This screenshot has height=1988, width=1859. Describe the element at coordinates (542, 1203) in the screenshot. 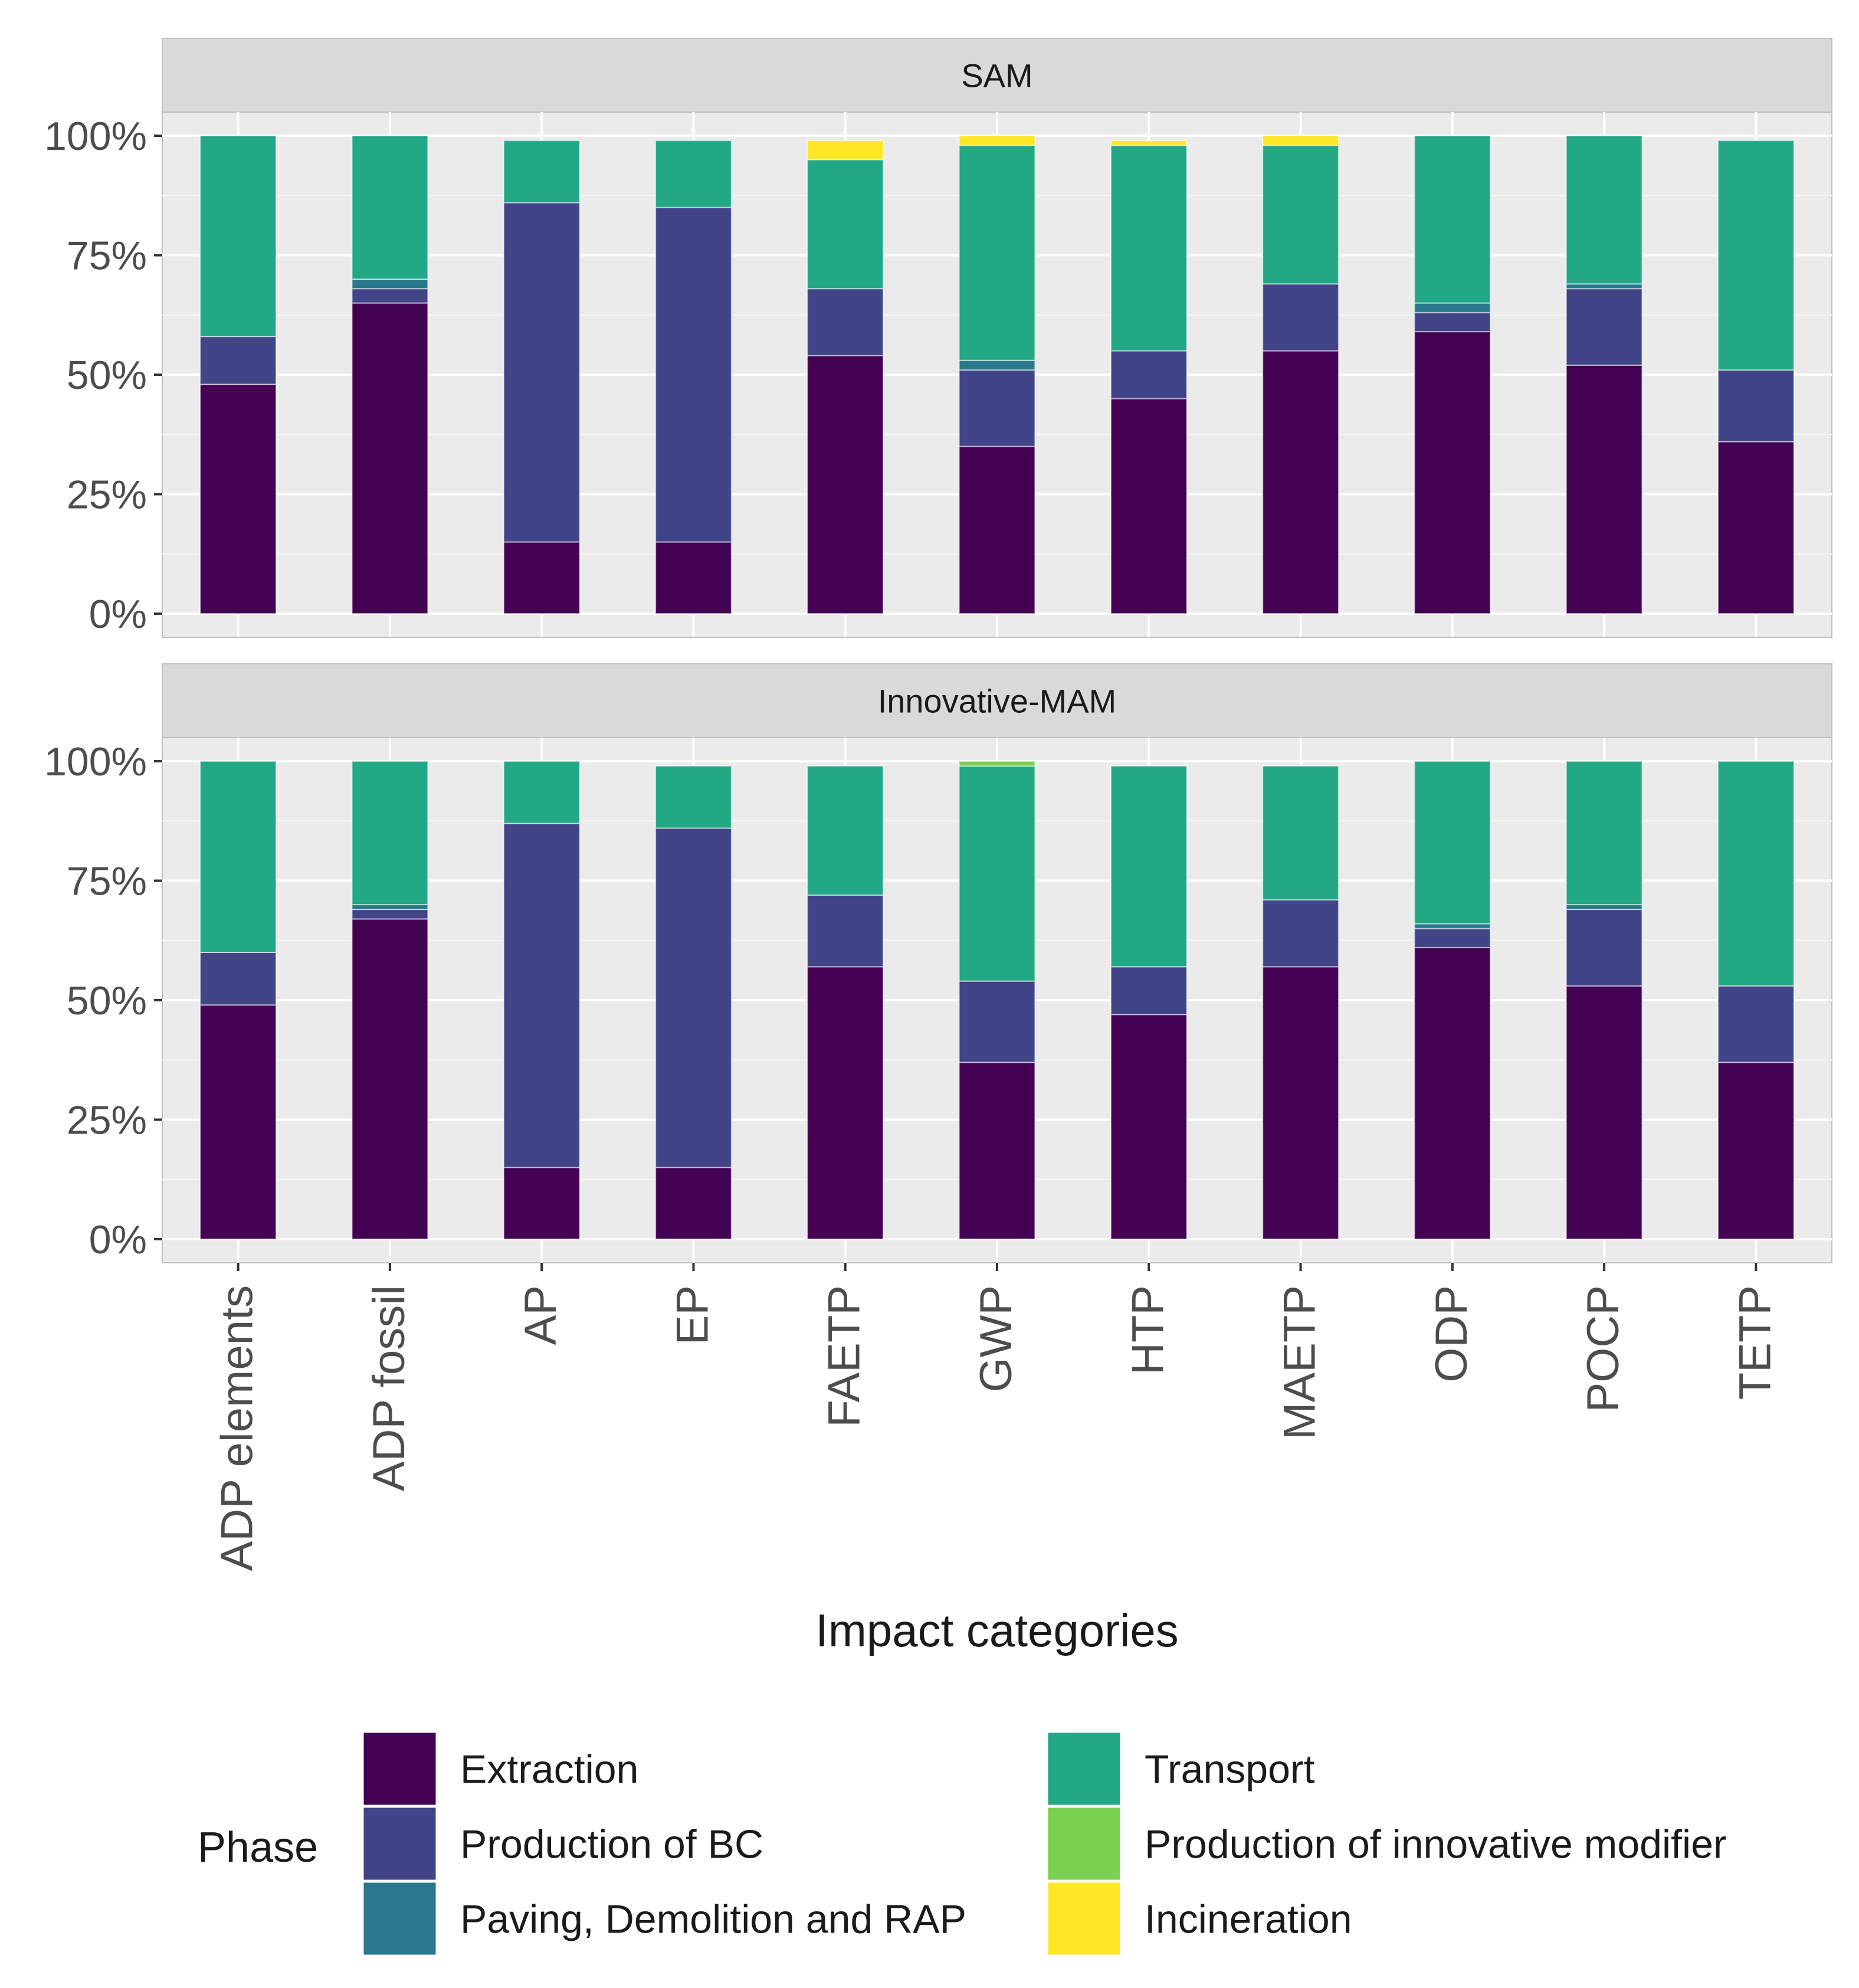

I see `bar-innovative-mam-ap-extraction` at that location.